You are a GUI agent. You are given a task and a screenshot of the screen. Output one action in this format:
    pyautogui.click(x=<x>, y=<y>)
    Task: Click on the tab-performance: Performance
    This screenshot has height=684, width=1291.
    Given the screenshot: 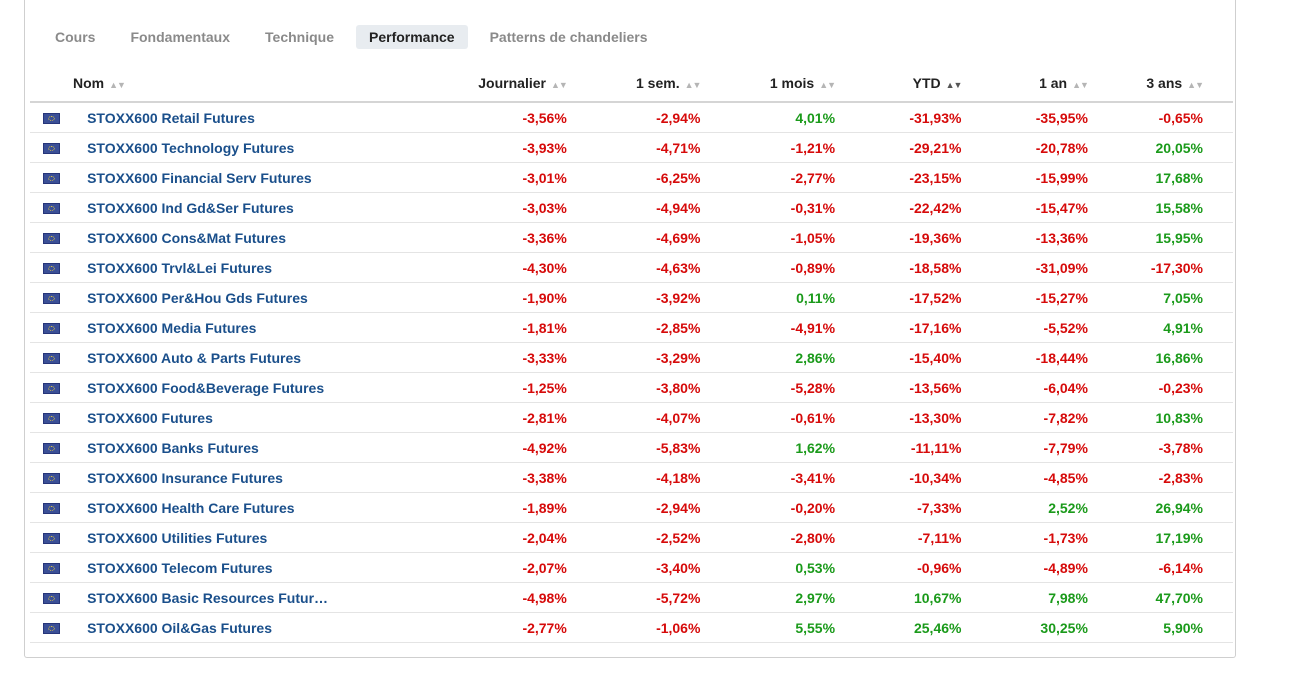 What is the action you would take?
    pyautogui.click(x=412, y=37)
    